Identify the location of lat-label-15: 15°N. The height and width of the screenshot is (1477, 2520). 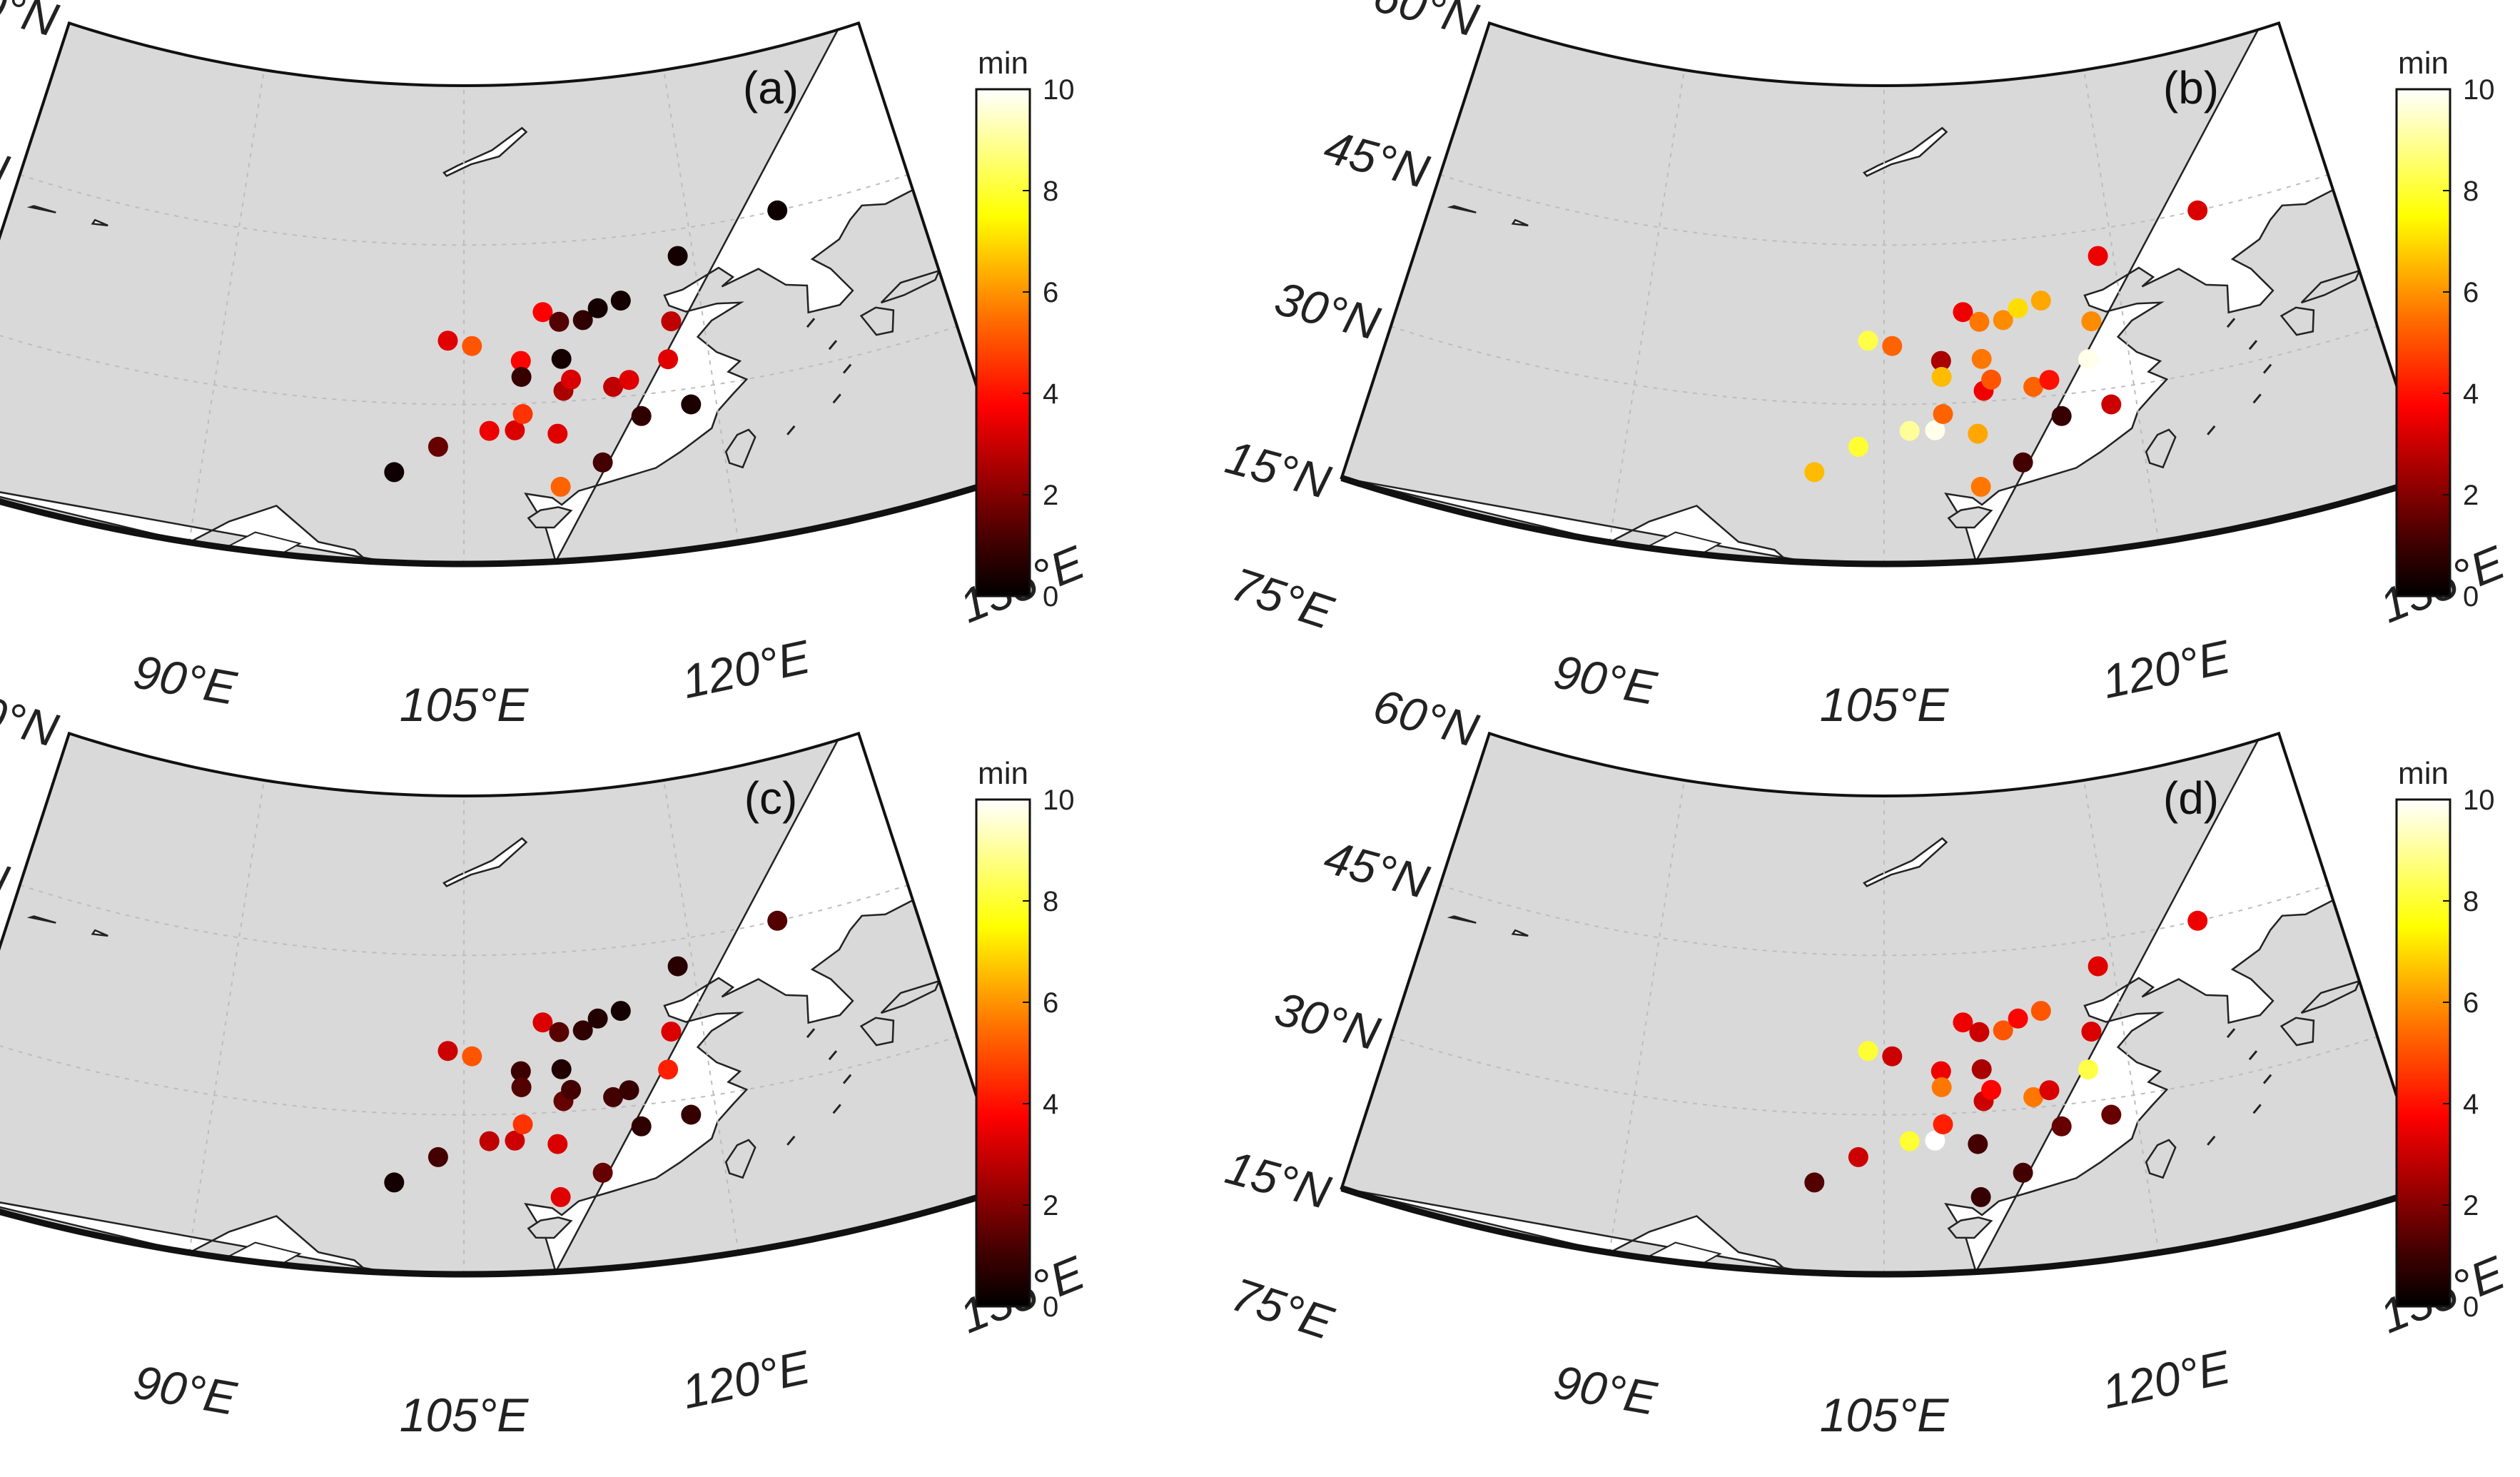
(1278, 1180).